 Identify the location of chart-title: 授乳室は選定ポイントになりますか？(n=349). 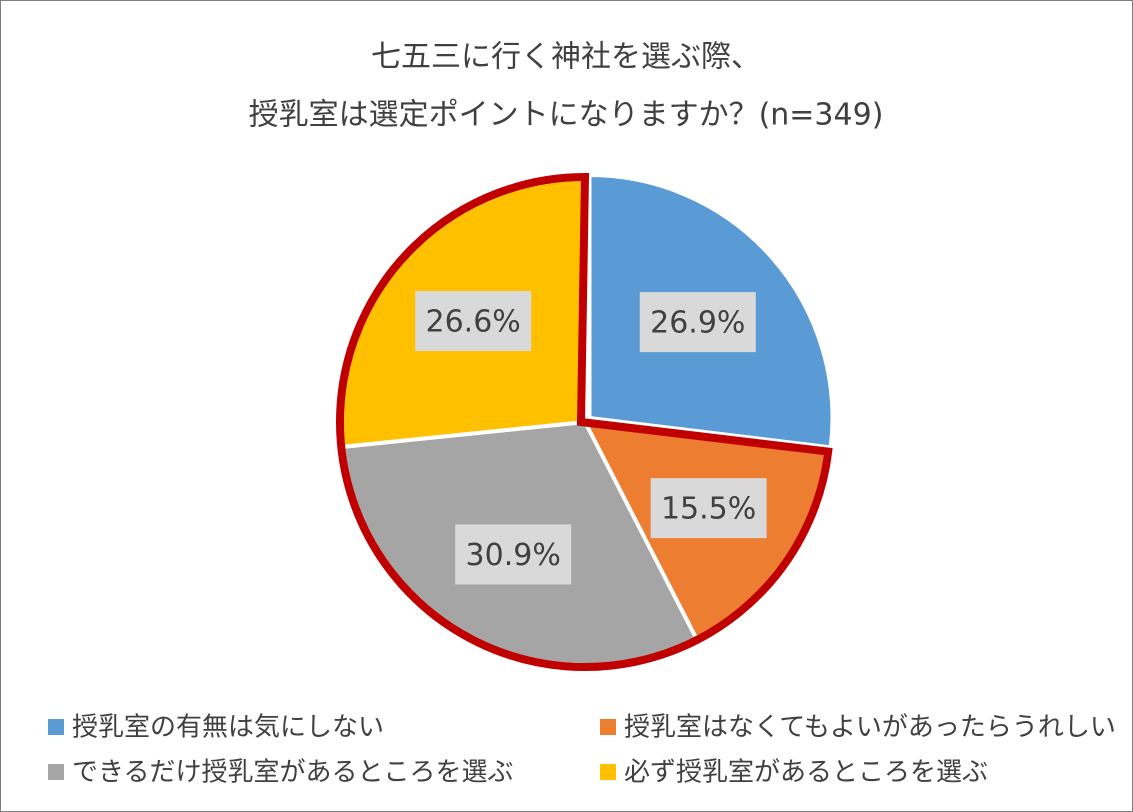
(566, 115).